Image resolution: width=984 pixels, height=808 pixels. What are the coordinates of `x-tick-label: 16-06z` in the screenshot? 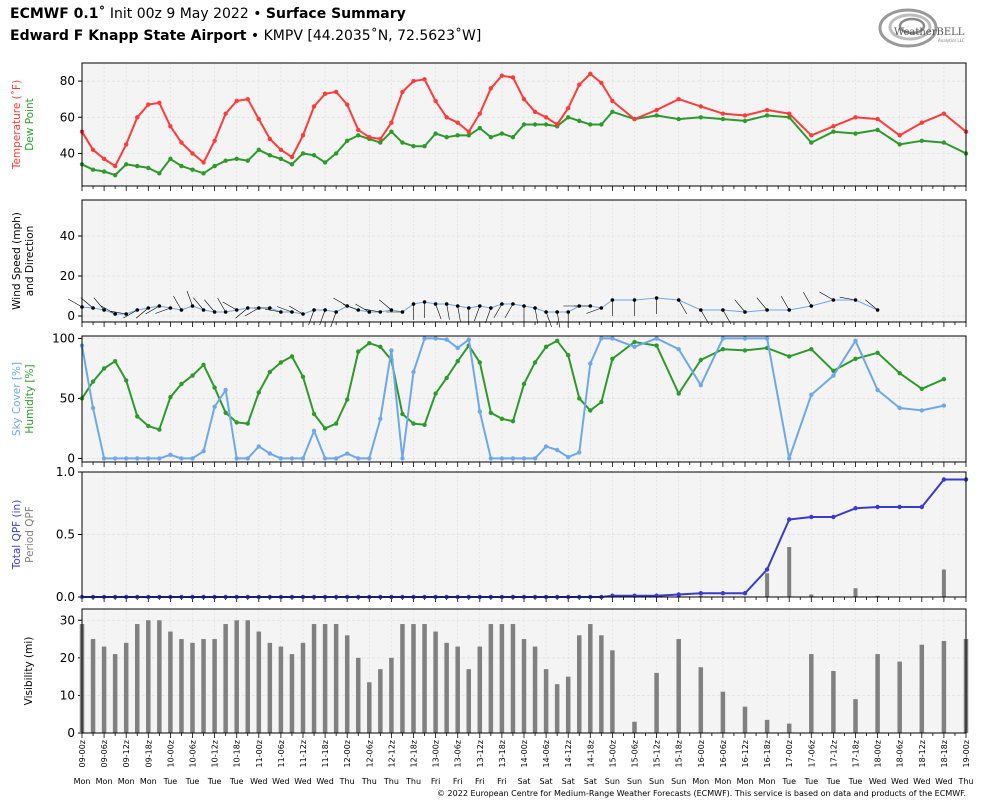 It's located at (723, 753).